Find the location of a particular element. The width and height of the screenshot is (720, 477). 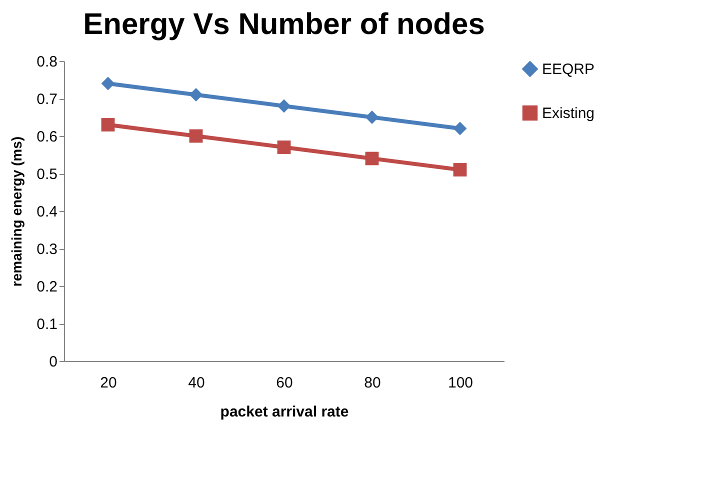

y-tick-label: 0 is located at coordinates (53, 362).